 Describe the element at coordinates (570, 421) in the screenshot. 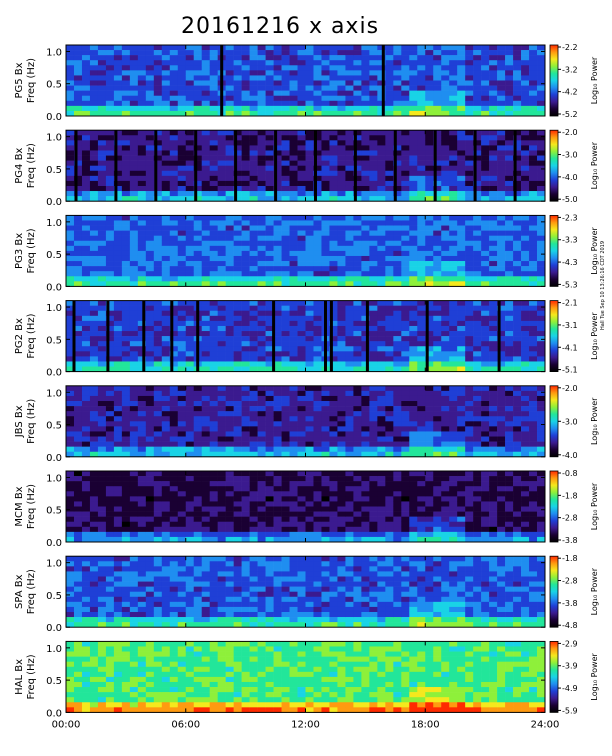

I see `colorbar-tick-label: -3.0` at that location.